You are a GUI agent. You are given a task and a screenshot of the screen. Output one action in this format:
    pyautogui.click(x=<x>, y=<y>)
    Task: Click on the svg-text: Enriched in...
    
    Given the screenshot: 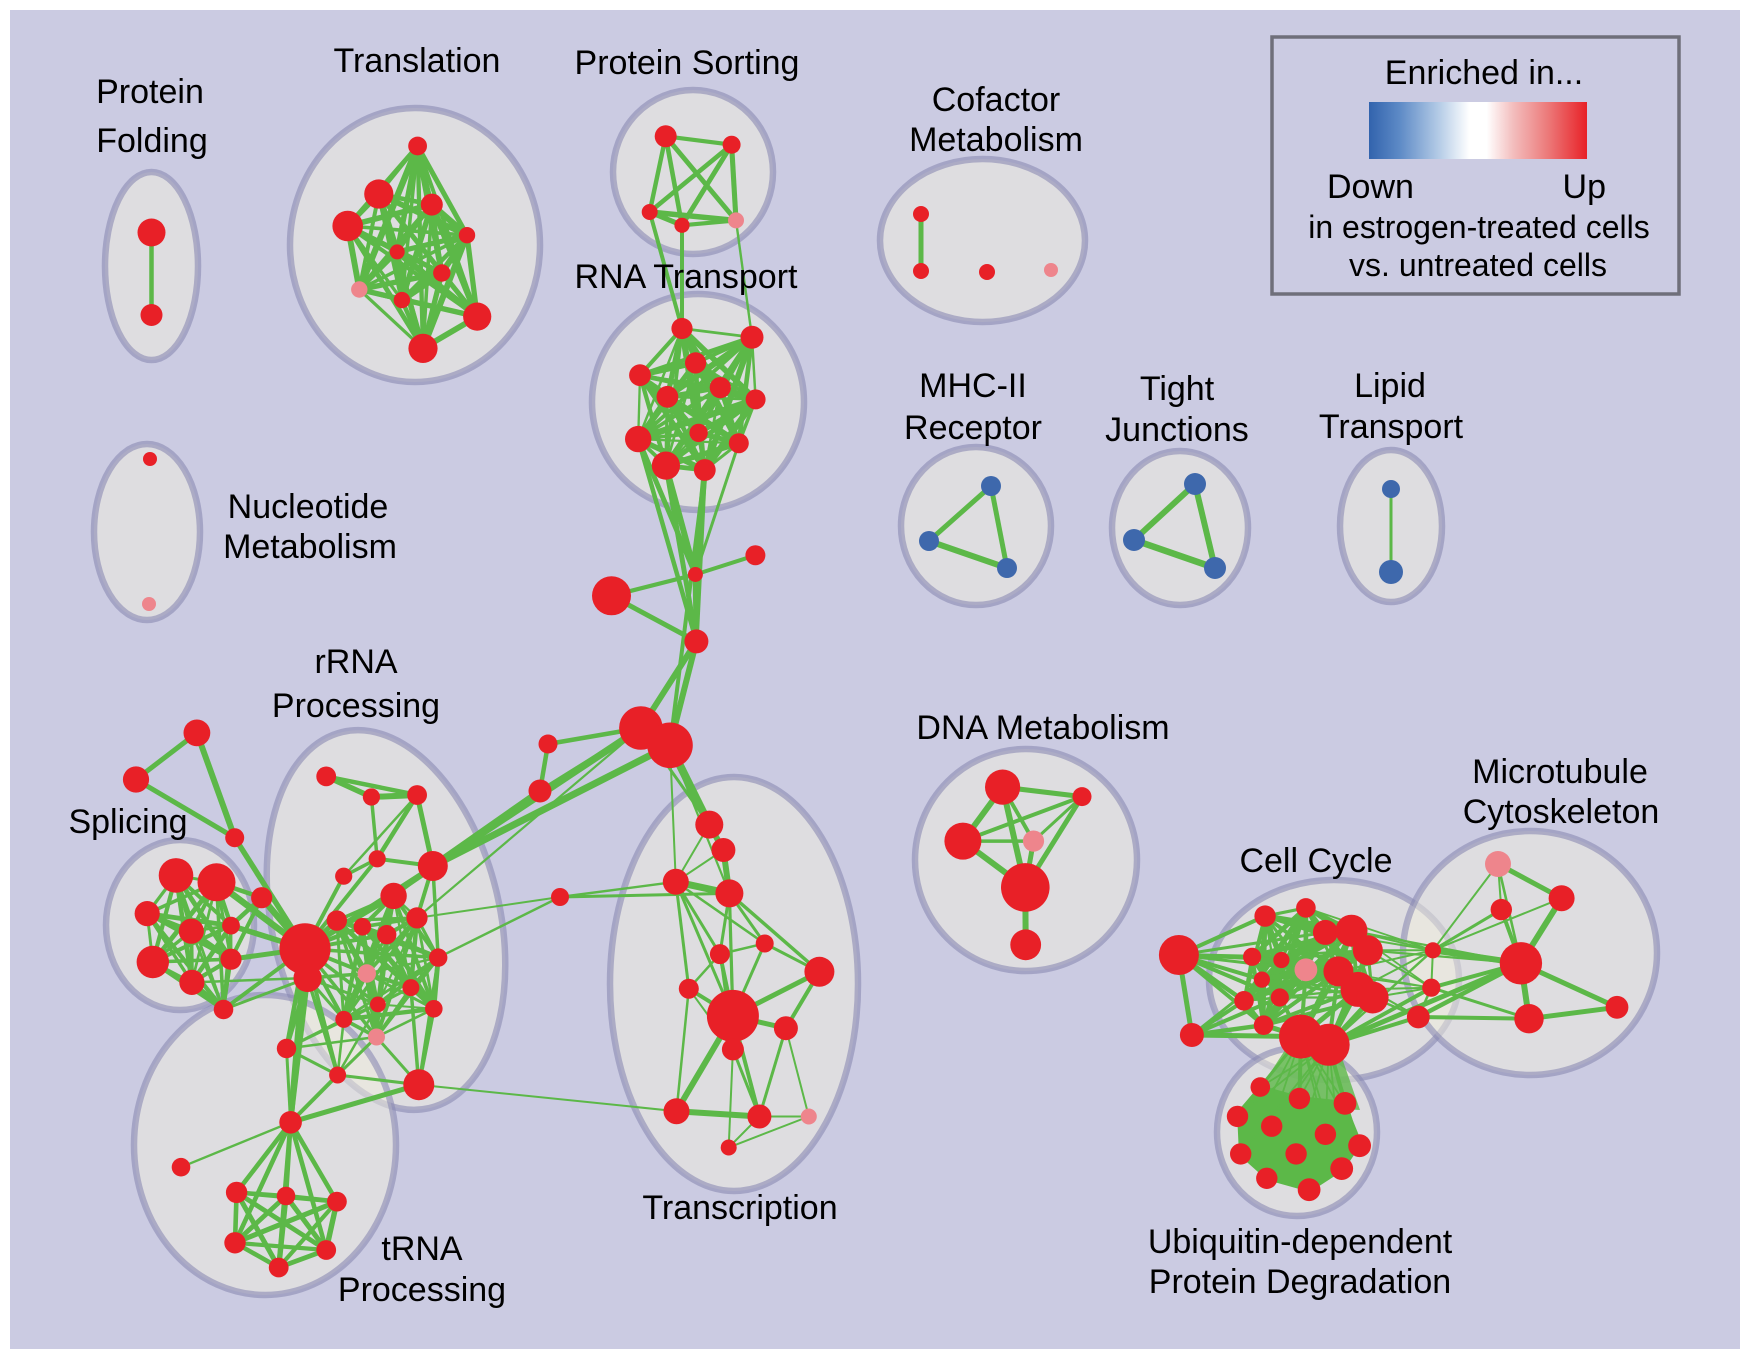 What is the action you would take?
    pyautogui.click(x=1484, y=73)
    